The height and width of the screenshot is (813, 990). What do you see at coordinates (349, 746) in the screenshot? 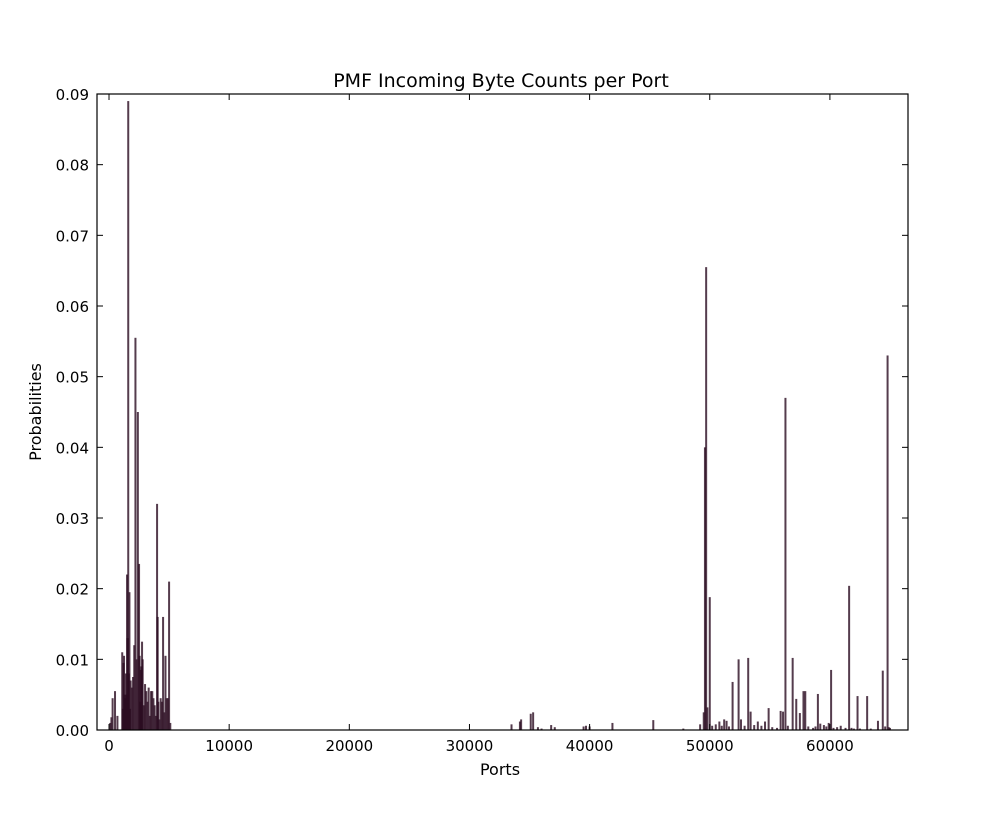
I see `x-tick-label: 20000` at bounding box center [349, 746].